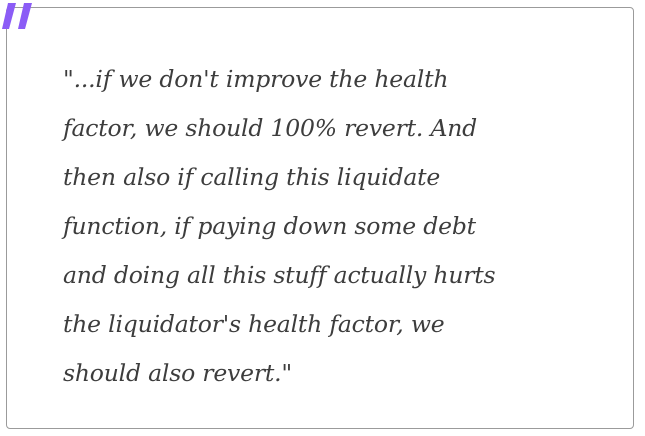  I want to click on quote-line: function, if paying down some debt, so click(269, 226).